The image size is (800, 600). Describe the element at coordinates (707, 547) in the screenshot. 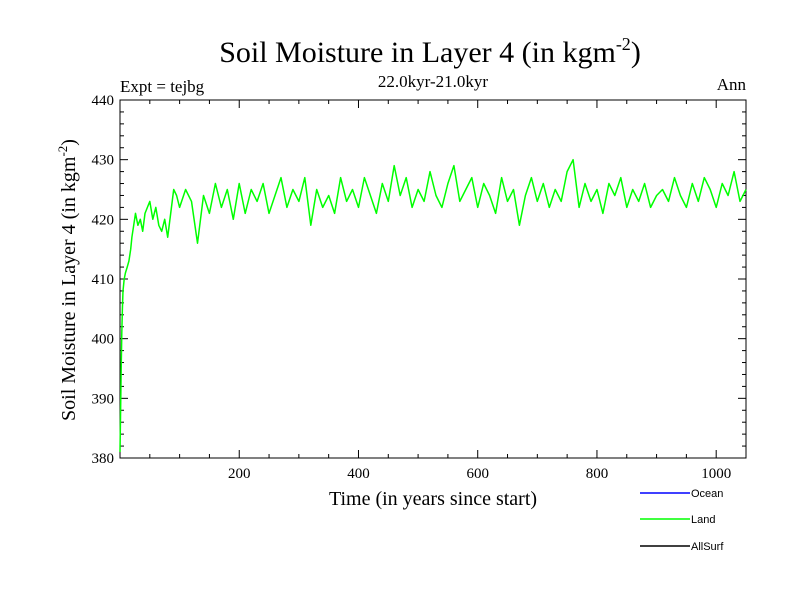

I see `legend-label-allsurf: AllSurf` at that location.